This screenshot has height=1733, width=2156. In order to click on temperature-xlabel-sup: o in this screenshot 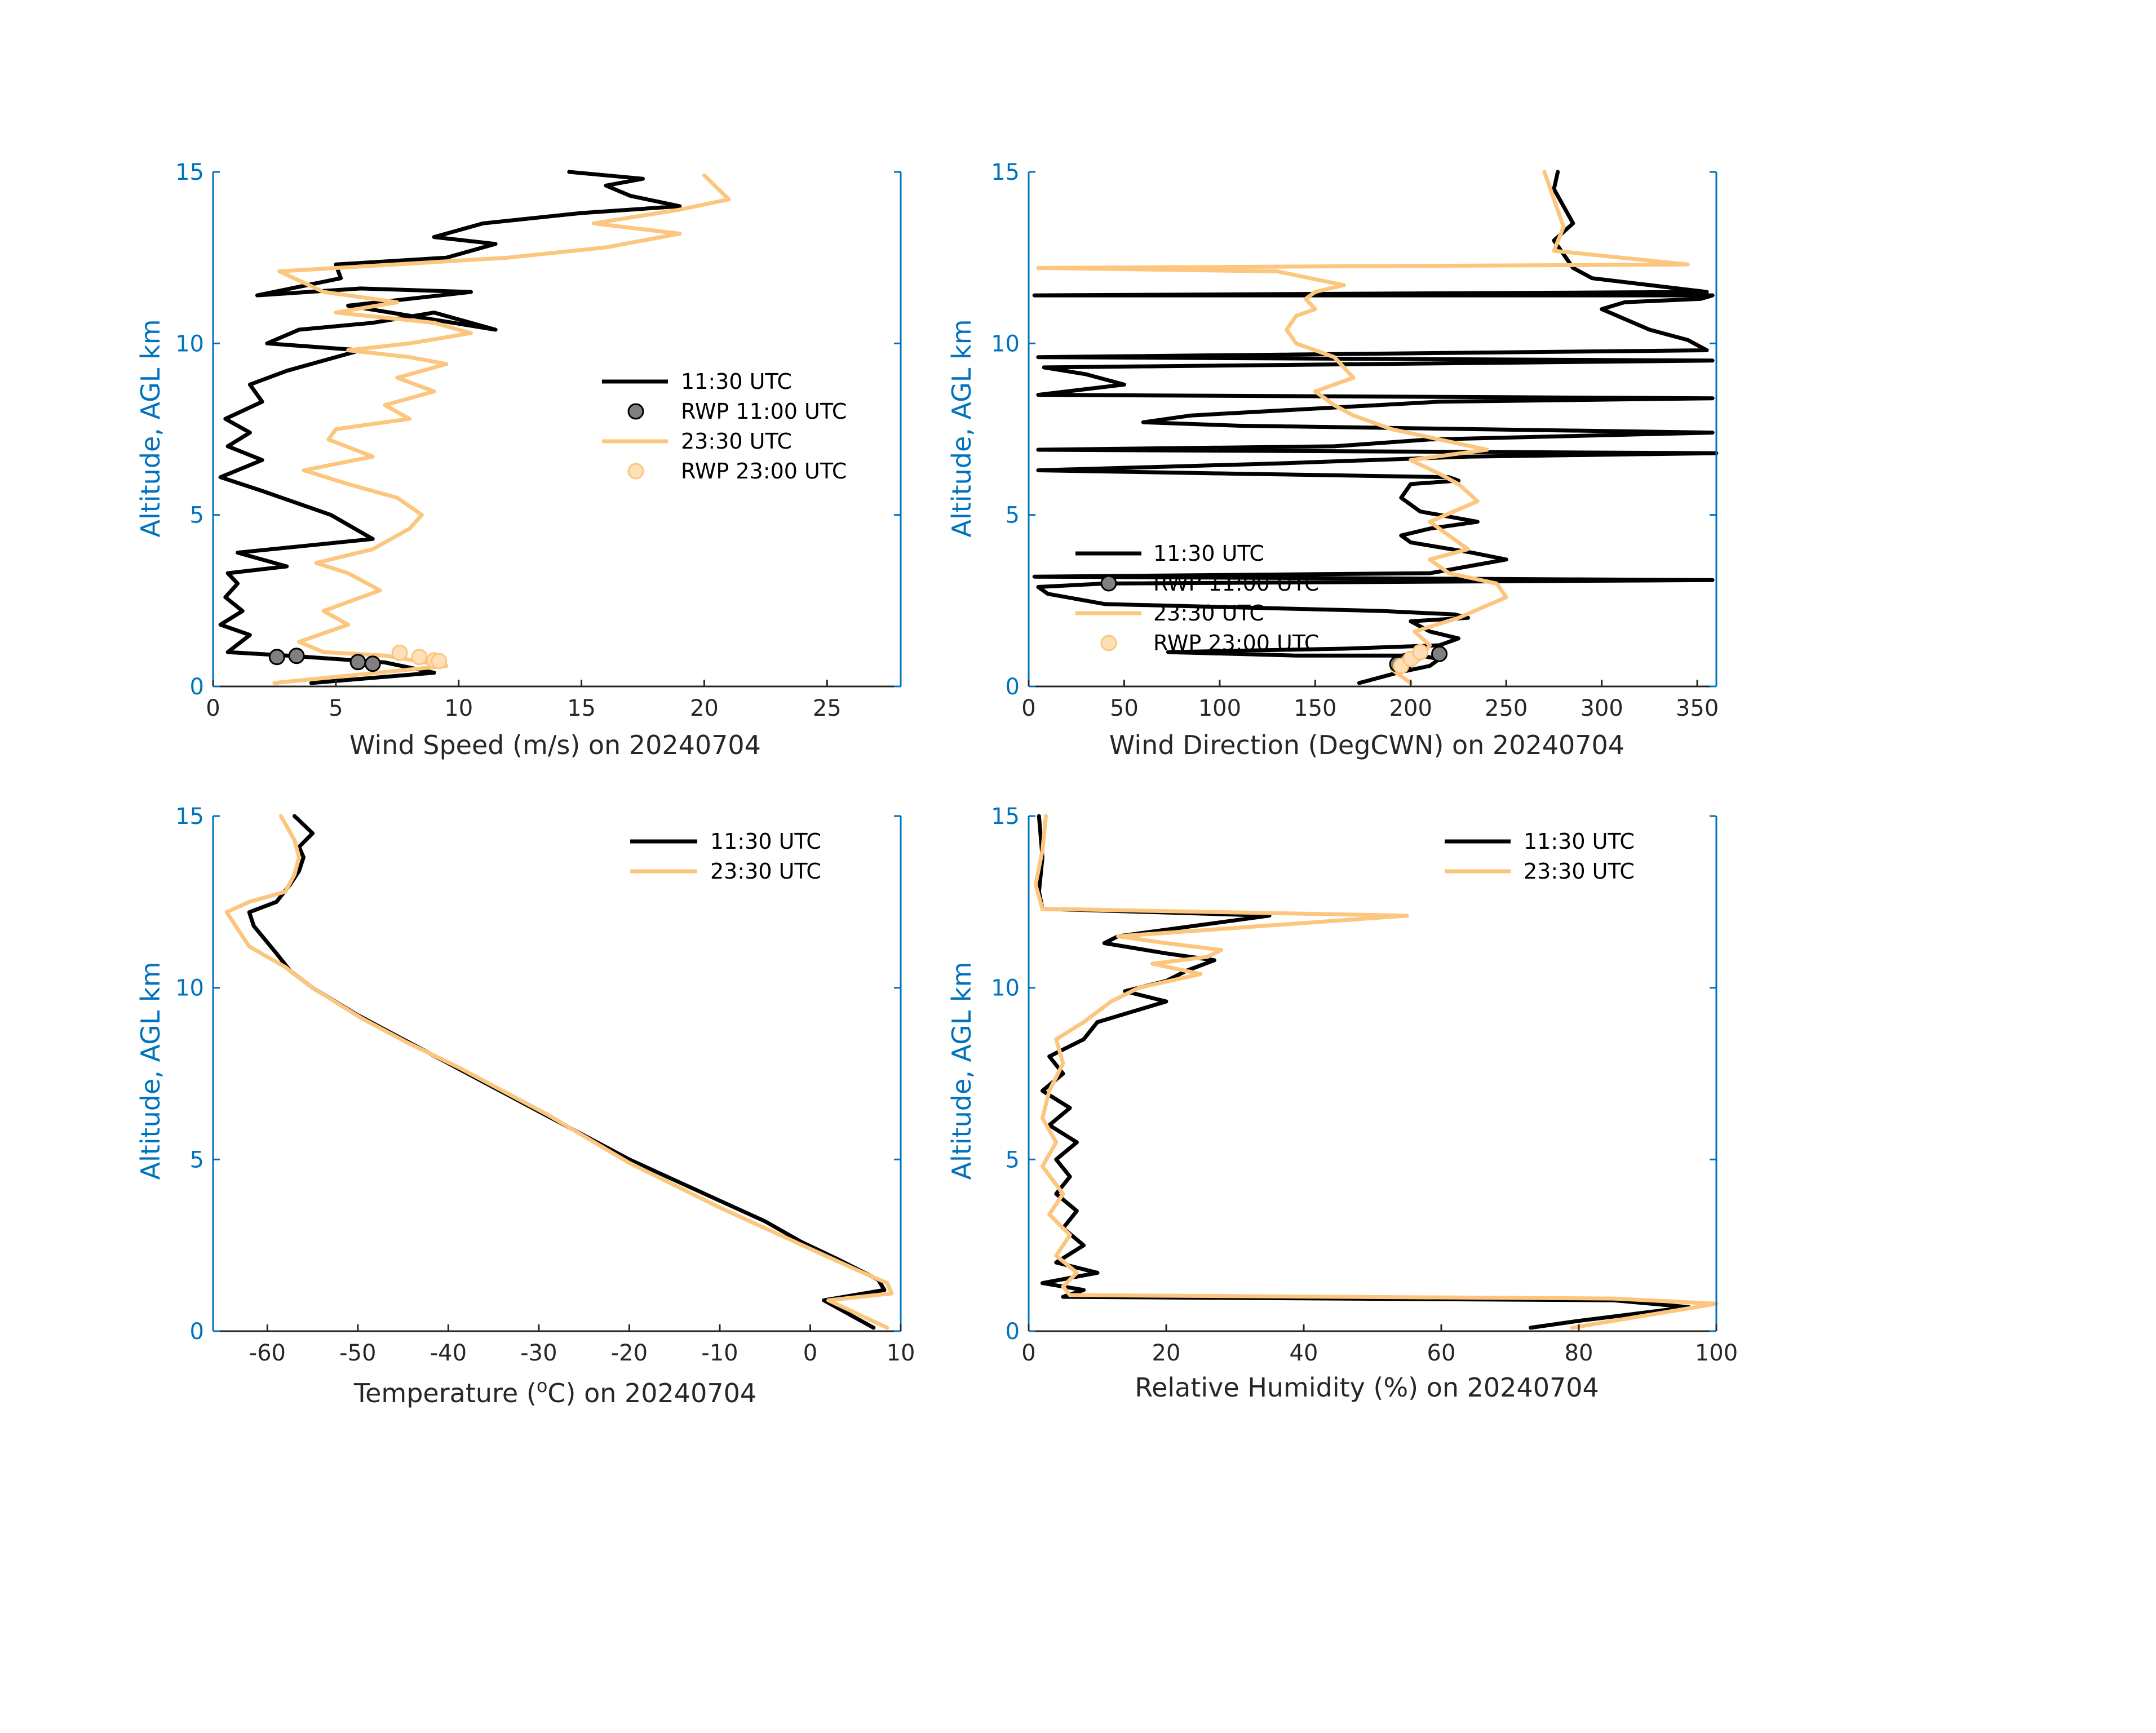, I will do `click(542, 1386)`.